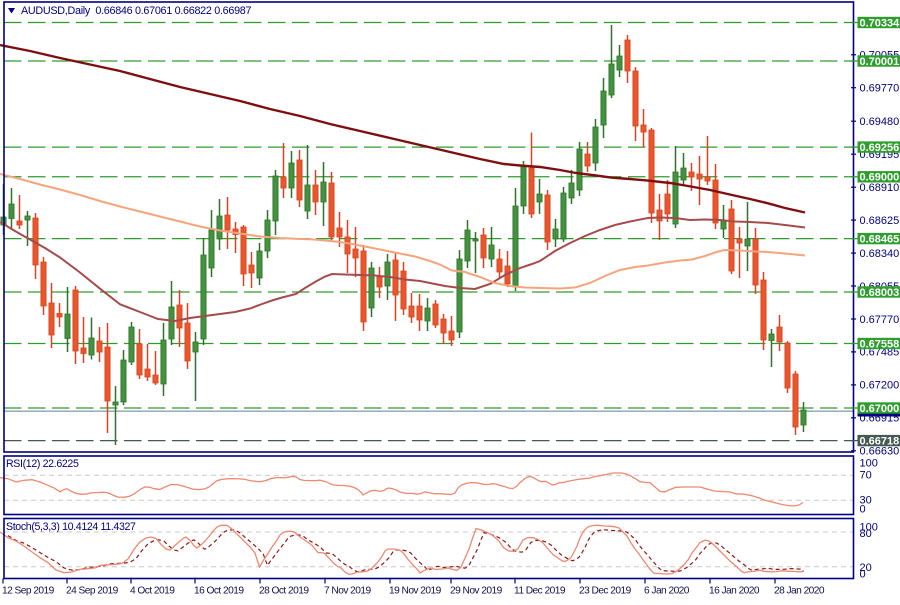  I want to click on svg-text: 0.70001, so click(880, 62).